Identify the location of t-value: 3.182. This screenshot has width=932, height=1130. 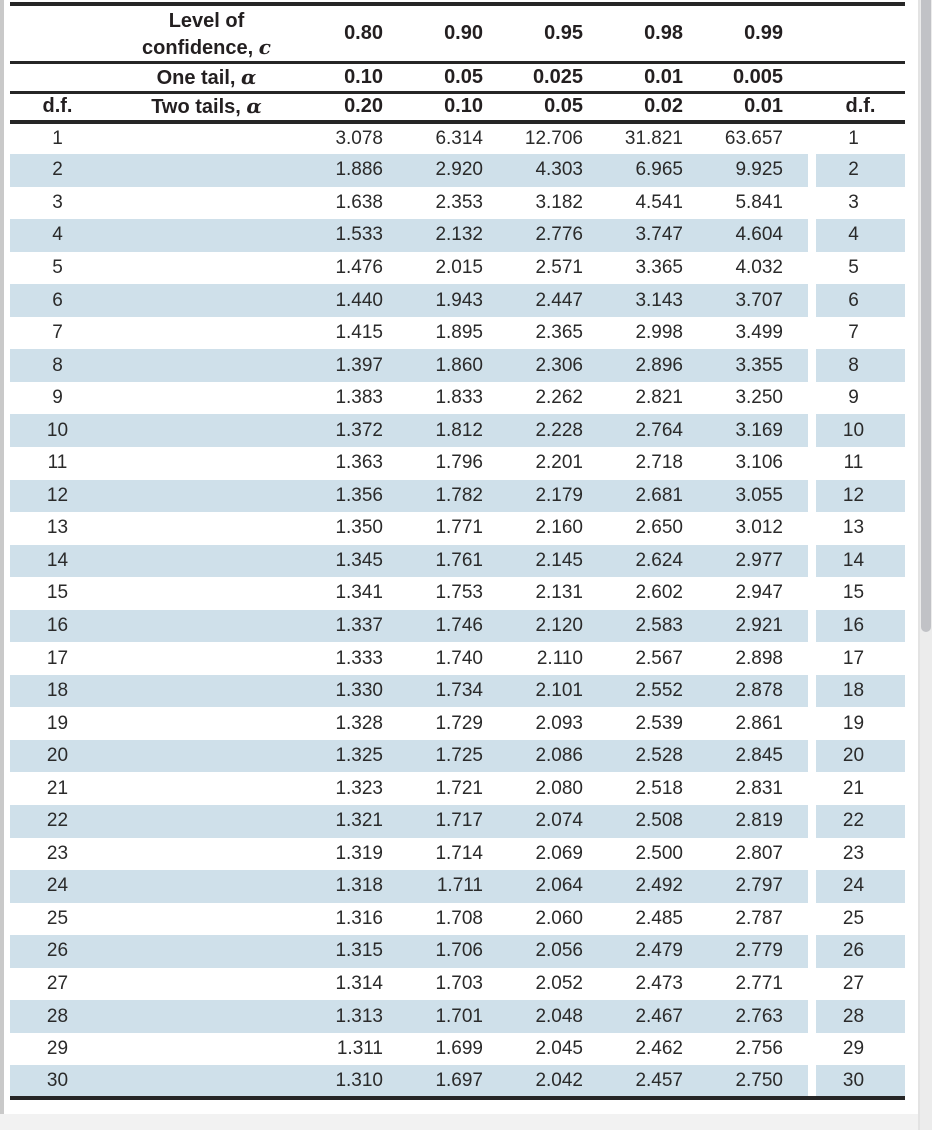
(559, 202).